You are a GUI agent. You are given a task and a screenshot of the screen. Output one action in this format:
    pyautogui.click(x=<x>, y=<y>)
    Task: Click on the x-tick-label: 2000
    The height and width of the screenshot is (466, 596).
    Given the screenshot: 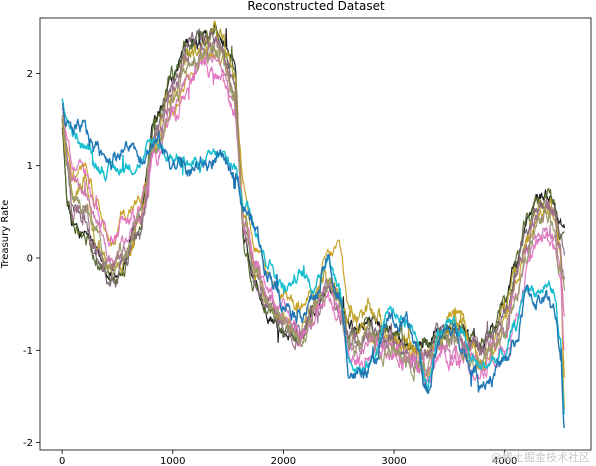 What is the action you would take?
    pyautogui.click(x=283, y=461)
    